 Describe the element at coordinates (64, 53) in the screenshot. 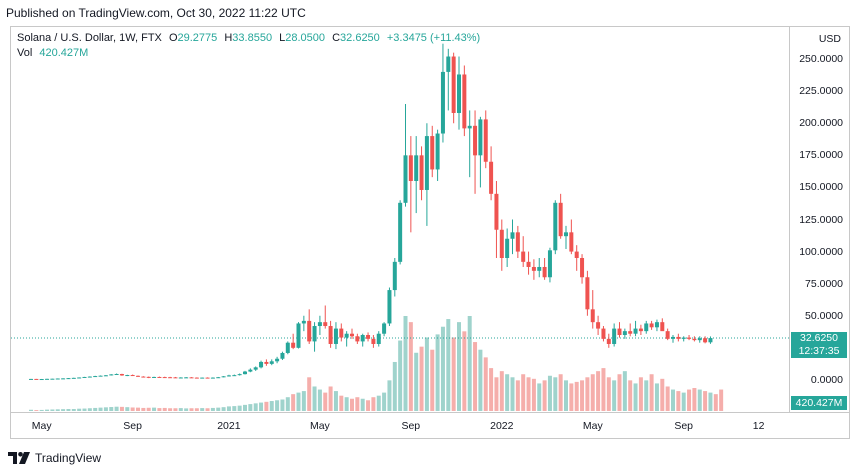

I see `legend-vol-value: 420.427M` at that location.